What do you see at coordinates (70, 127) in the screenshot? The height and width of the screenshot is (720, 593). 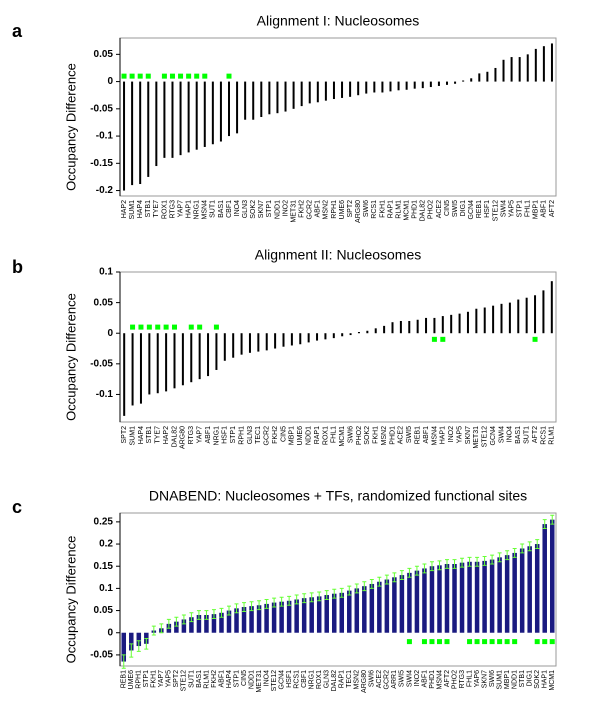 I see `y-axis-label: Occupancy Difference` at bounding box center [70, 127].